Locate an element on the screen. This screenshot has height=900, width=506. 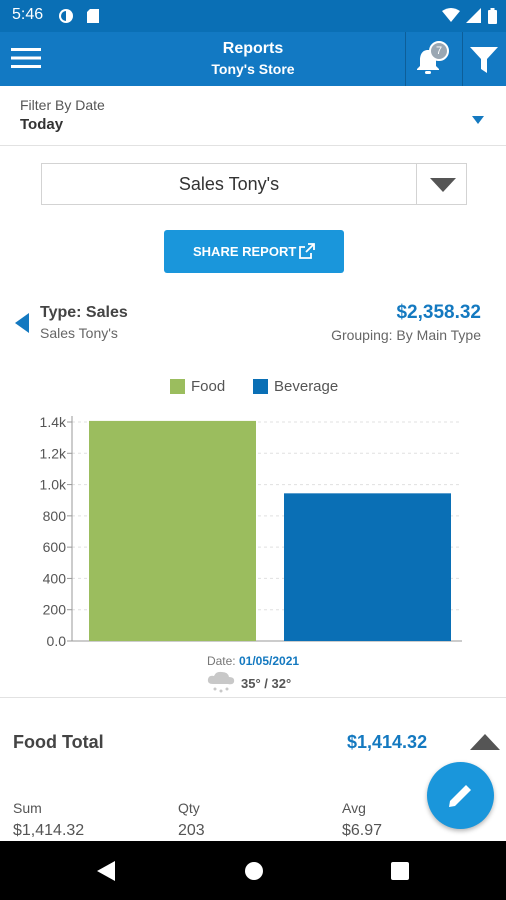
notifications-button: 7 is located at coordinates (434, 59).